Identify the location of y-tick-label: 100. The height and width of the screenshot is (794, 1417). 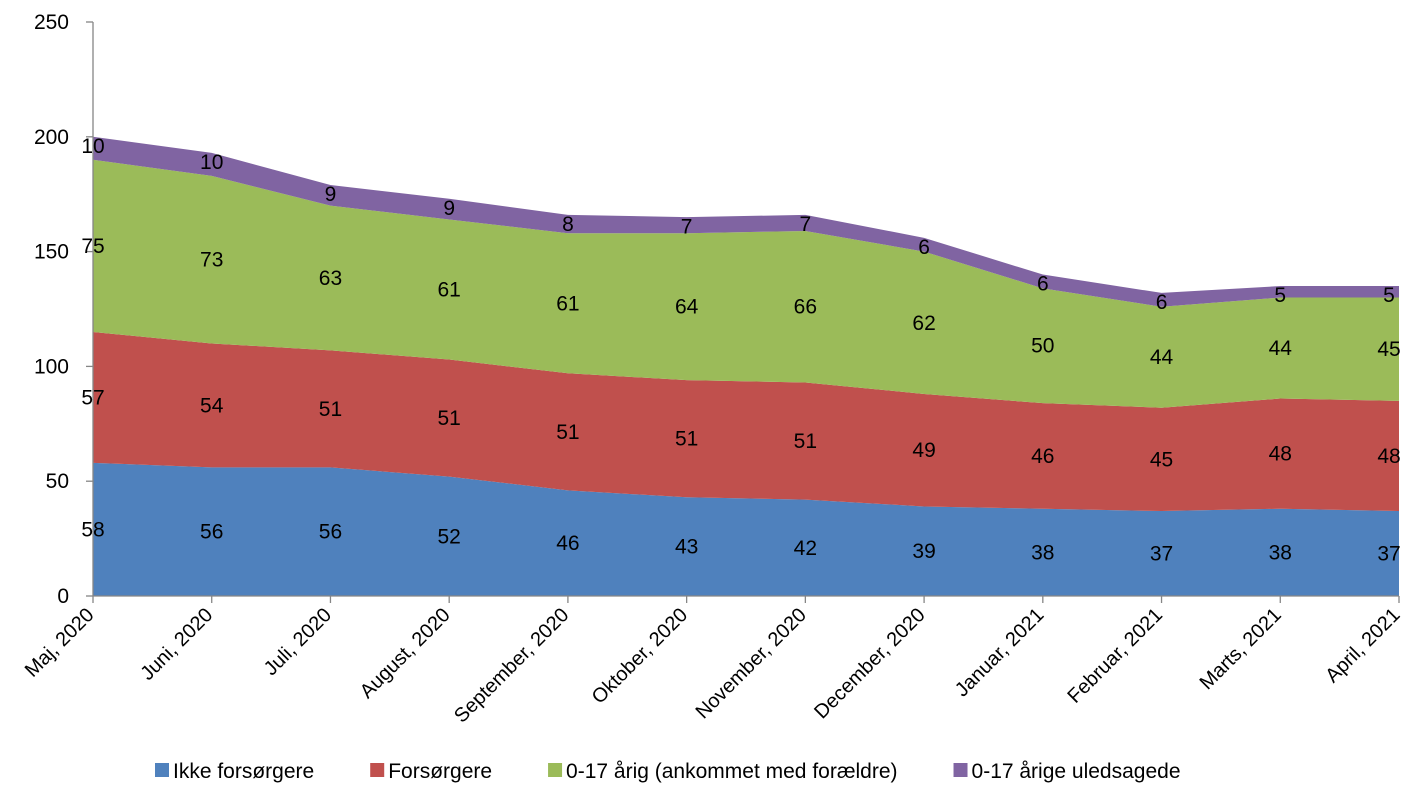
(51, 366).